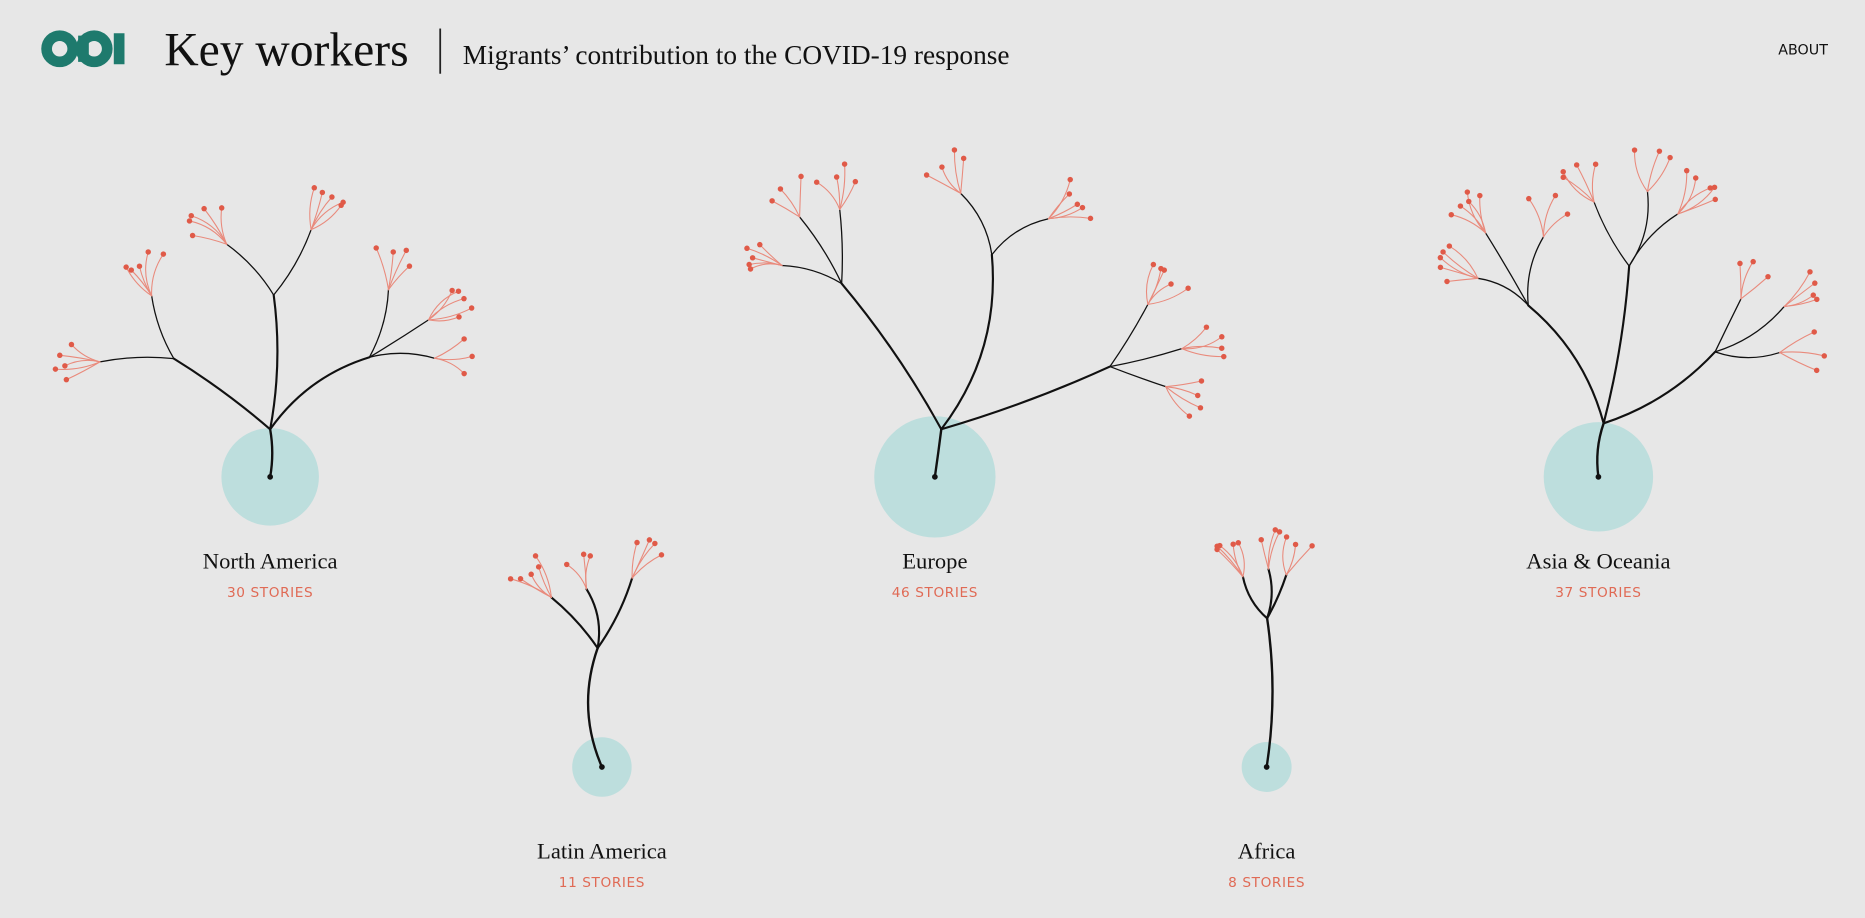  What do you see at coordinates (1598, 560) in the screenshot?
I see `region-name: Asia & Oceania` at bounding box center [1598, 560].